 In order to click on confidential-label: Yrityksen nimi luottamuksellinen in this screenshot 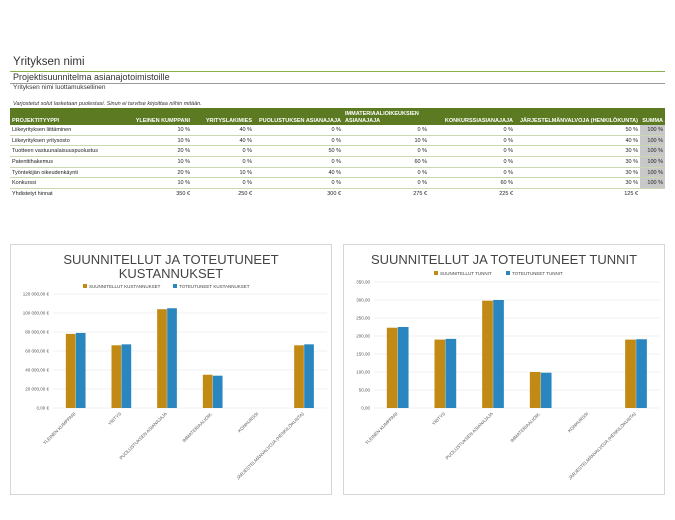, I will do `click(59, 87)`.